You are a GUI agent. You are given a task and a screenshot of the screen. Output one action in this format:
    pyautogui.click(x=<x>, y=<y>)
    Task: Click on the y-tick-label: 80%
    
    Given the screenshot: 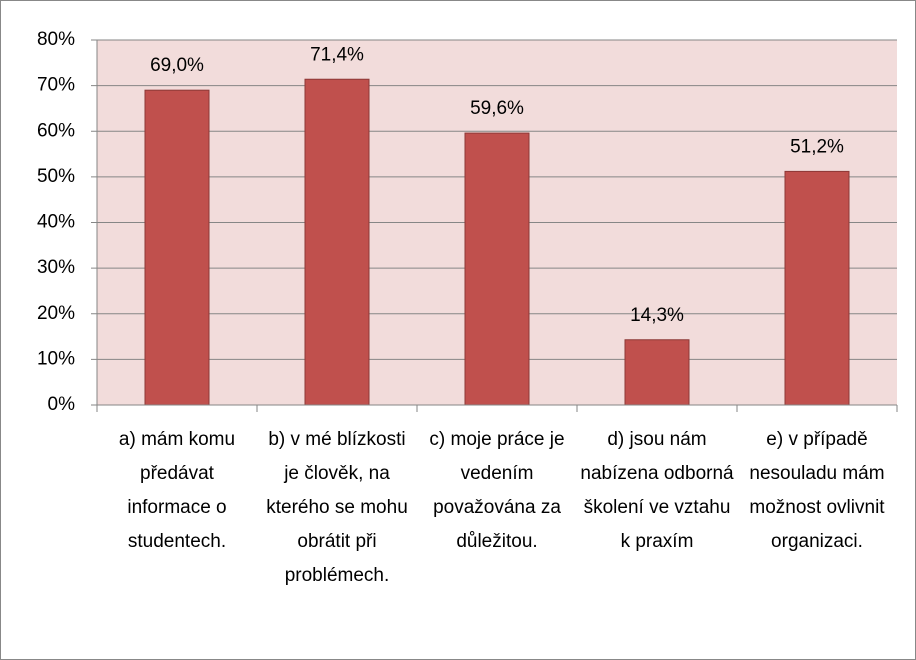 What is the action you would take?
    pyautogui.click(x=56, y=39)
    